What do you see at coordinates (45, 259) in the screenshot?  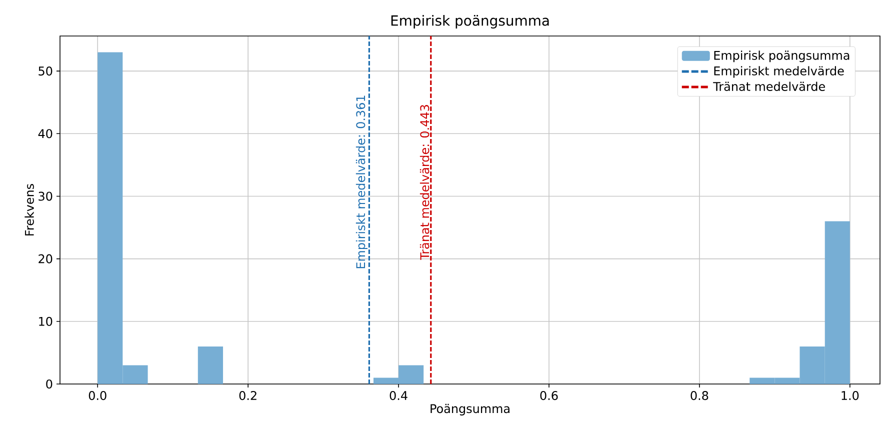 I see `y-tick-label: 20` at bounding box center [45, 259].